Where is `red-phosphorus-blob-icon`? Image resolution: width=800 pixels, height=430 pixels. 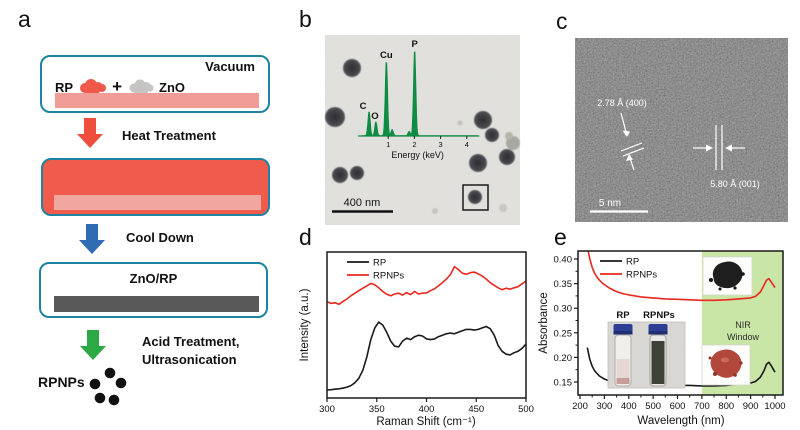
red-phosphorus-blob-icon is located at coordinates (93, 87).